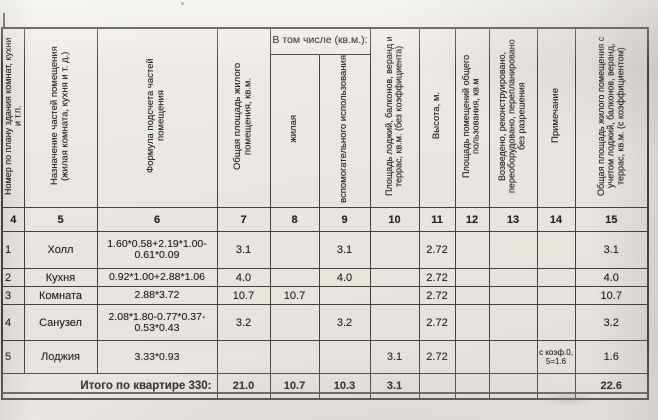  I want to click on cell-note: с коэф.0, 5=1.6, so click(556, 357).